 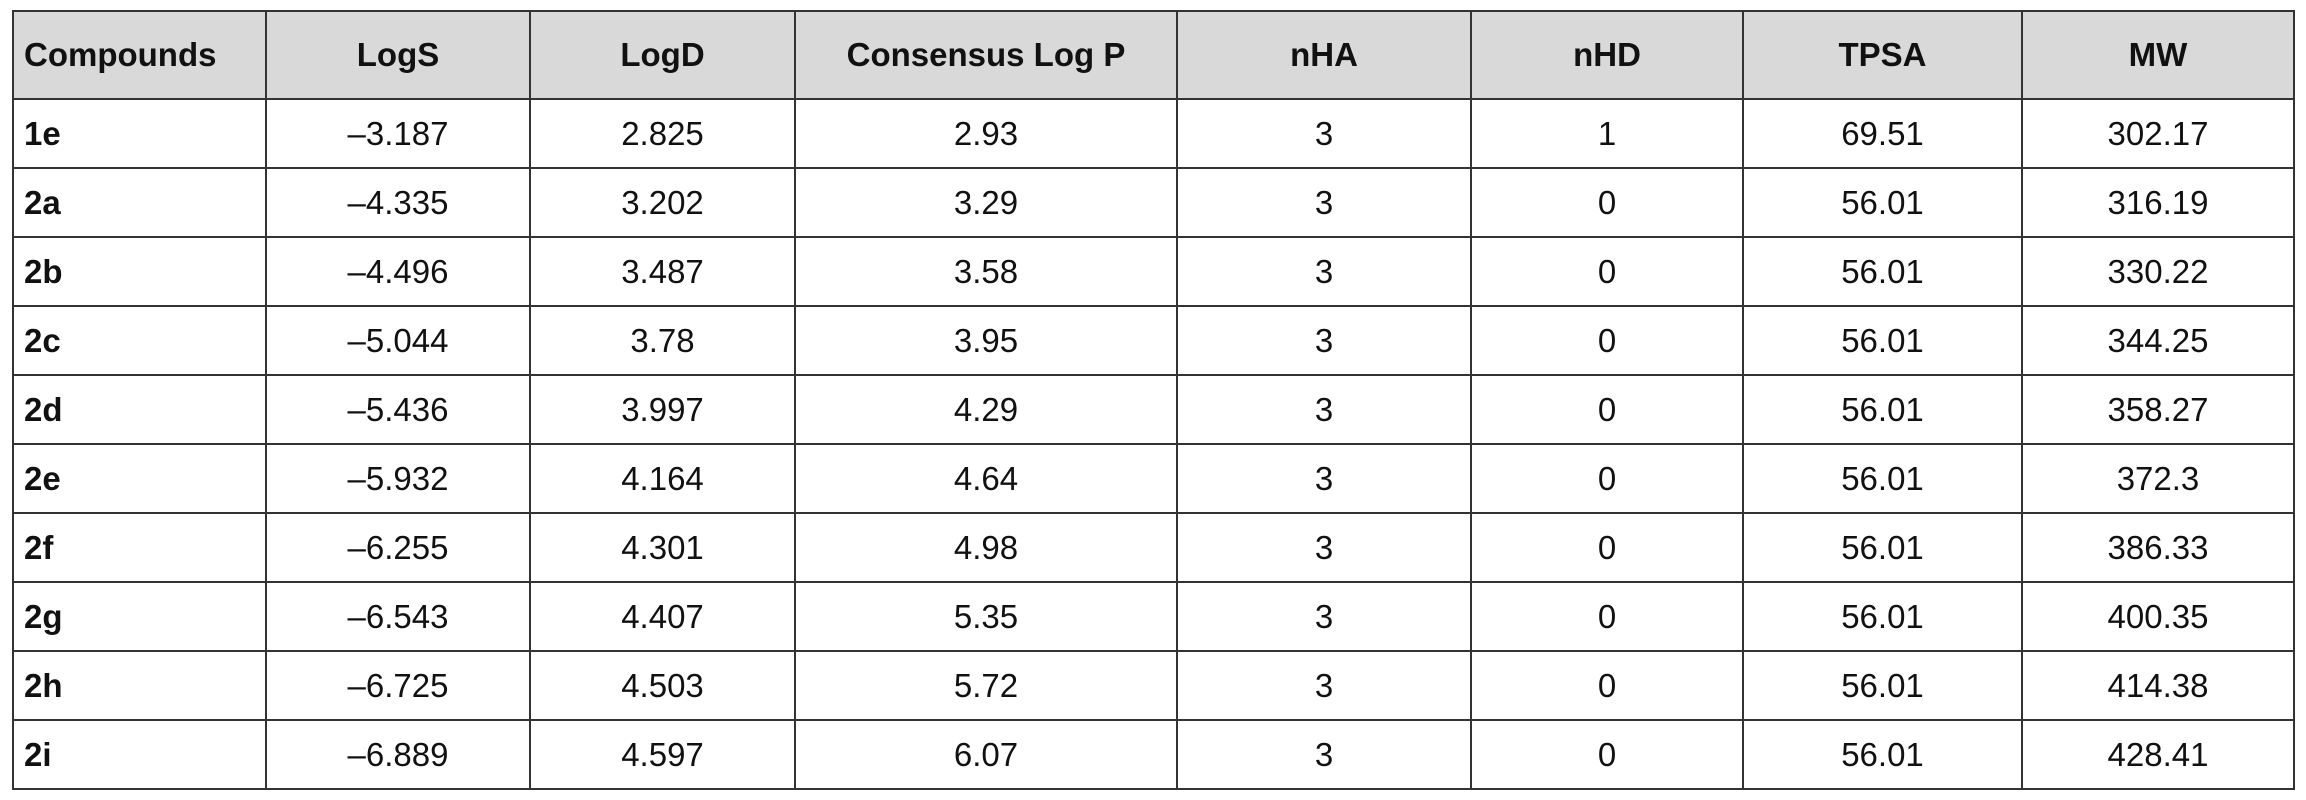 What do you see at coordinates (2158, 478) in the screenshot?
I see `value-cell: 372.3` at bounding box center [2158, 478].